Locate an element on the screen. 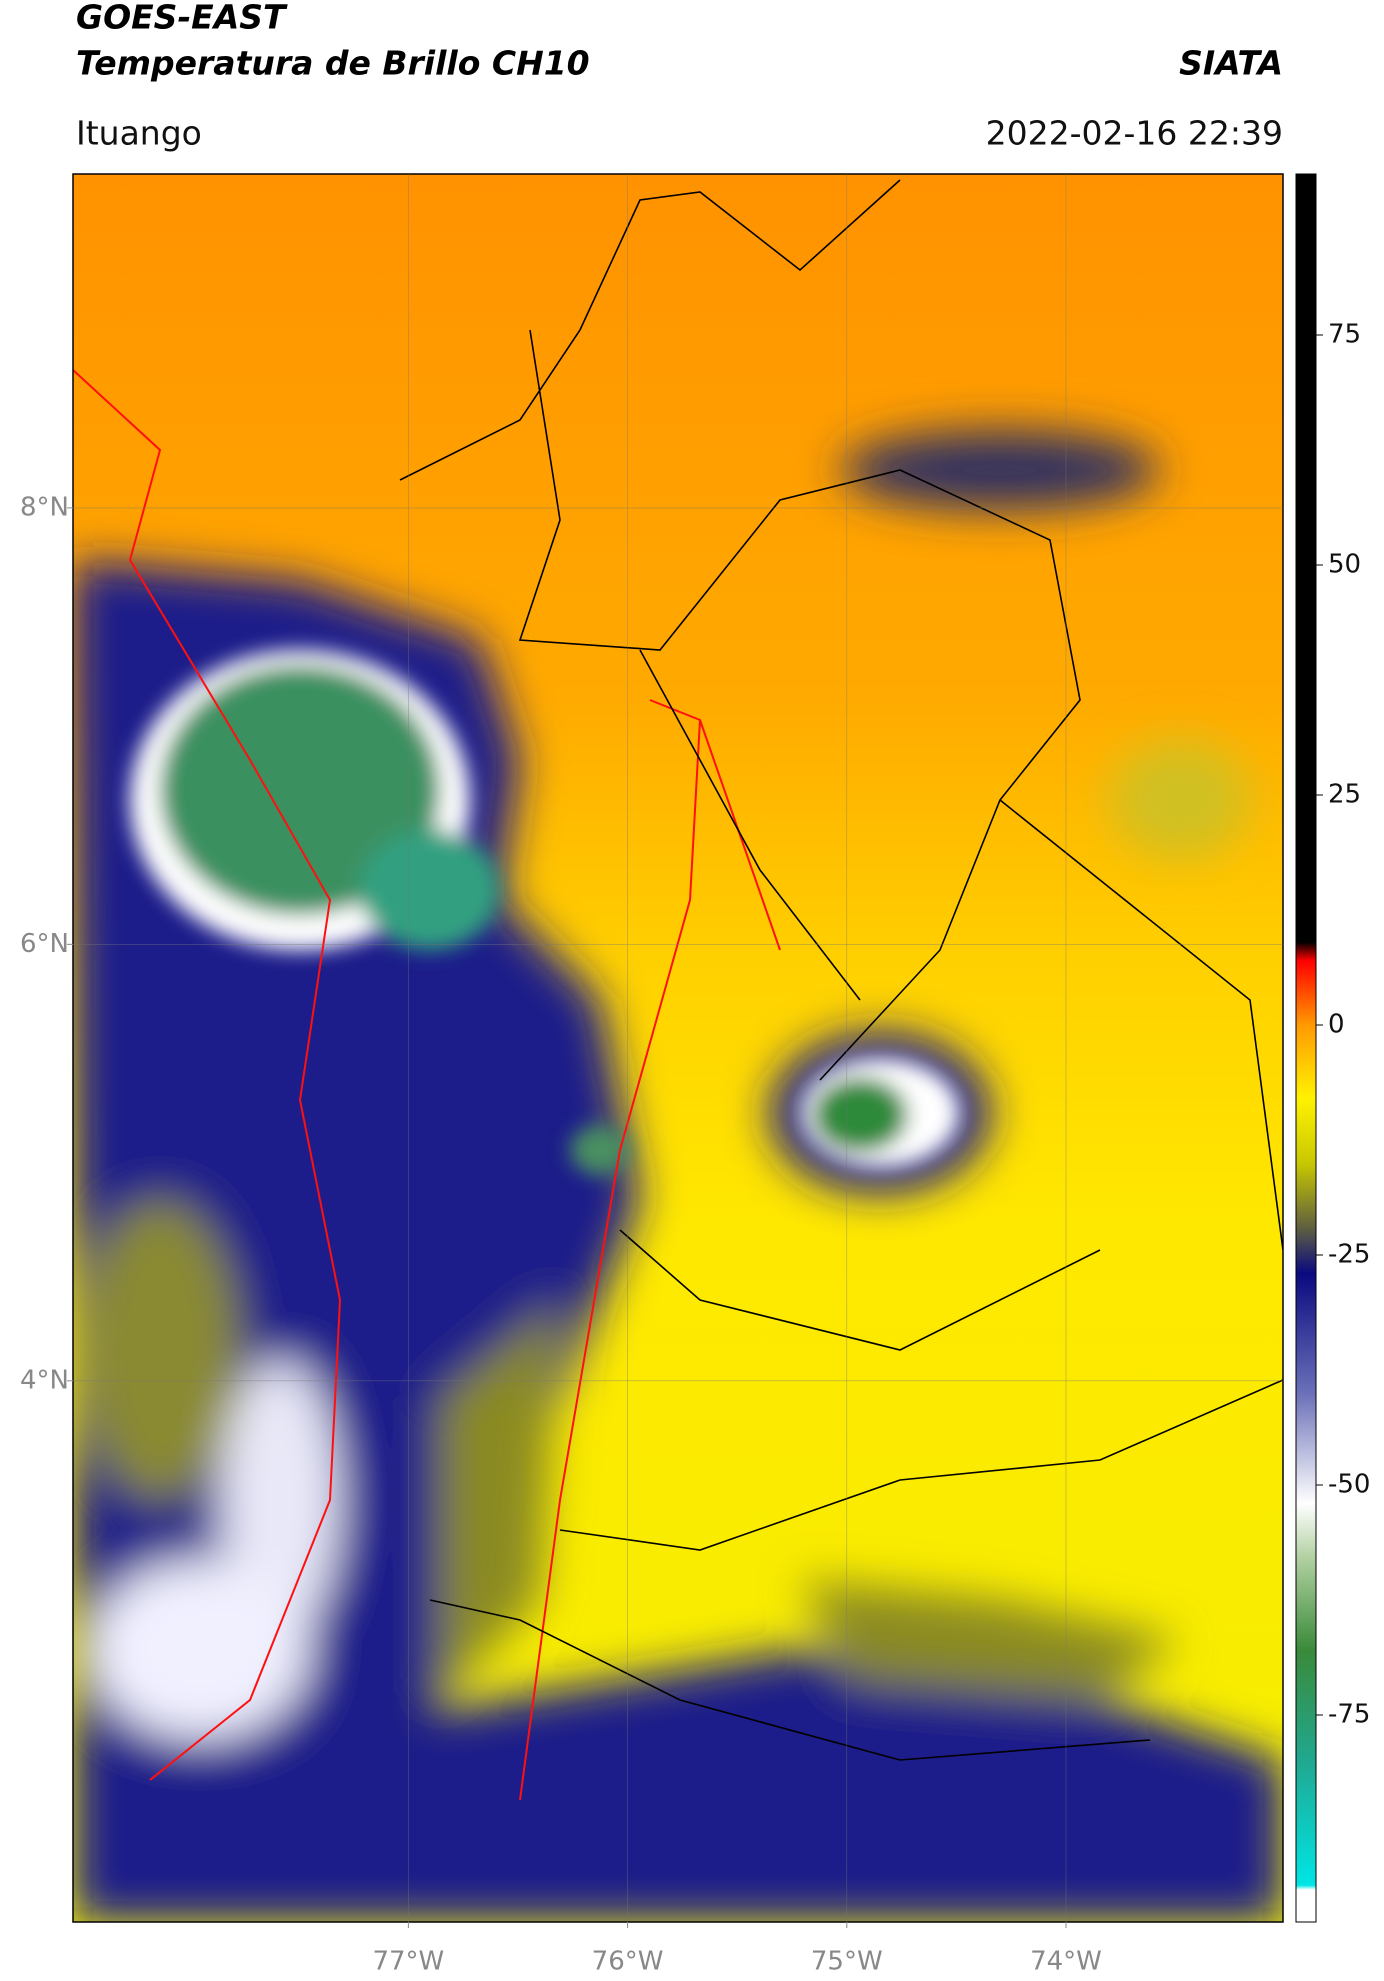  y-tick-label: 8°N is located at coordinates (44, 507).